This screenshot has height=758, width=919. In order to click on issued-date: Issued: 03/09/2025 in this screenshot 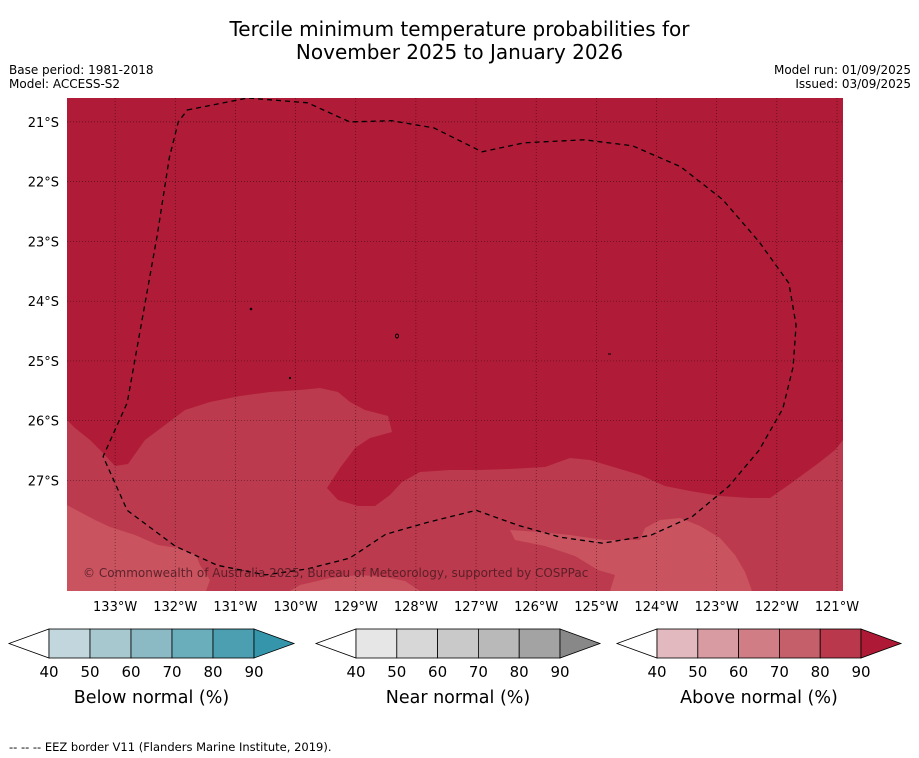, I will do `click(853, 84)`.